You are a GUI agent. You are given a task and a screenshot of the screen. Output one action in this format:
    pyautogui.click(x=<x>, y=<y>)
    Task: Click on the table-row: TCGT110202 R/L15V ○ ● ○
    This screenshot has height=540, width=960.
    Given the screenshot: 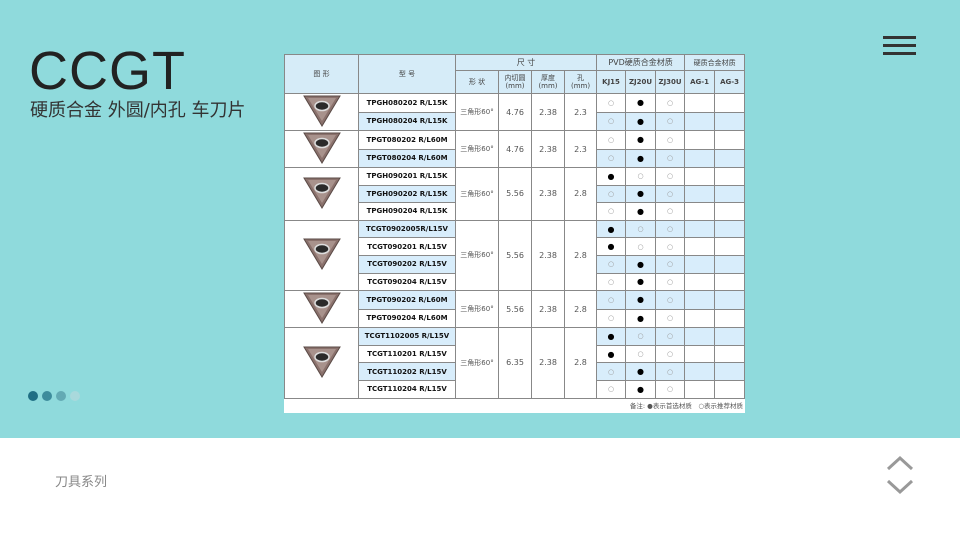 What is the action you would take?
    pyautogui.click(x=515, y=371)
    